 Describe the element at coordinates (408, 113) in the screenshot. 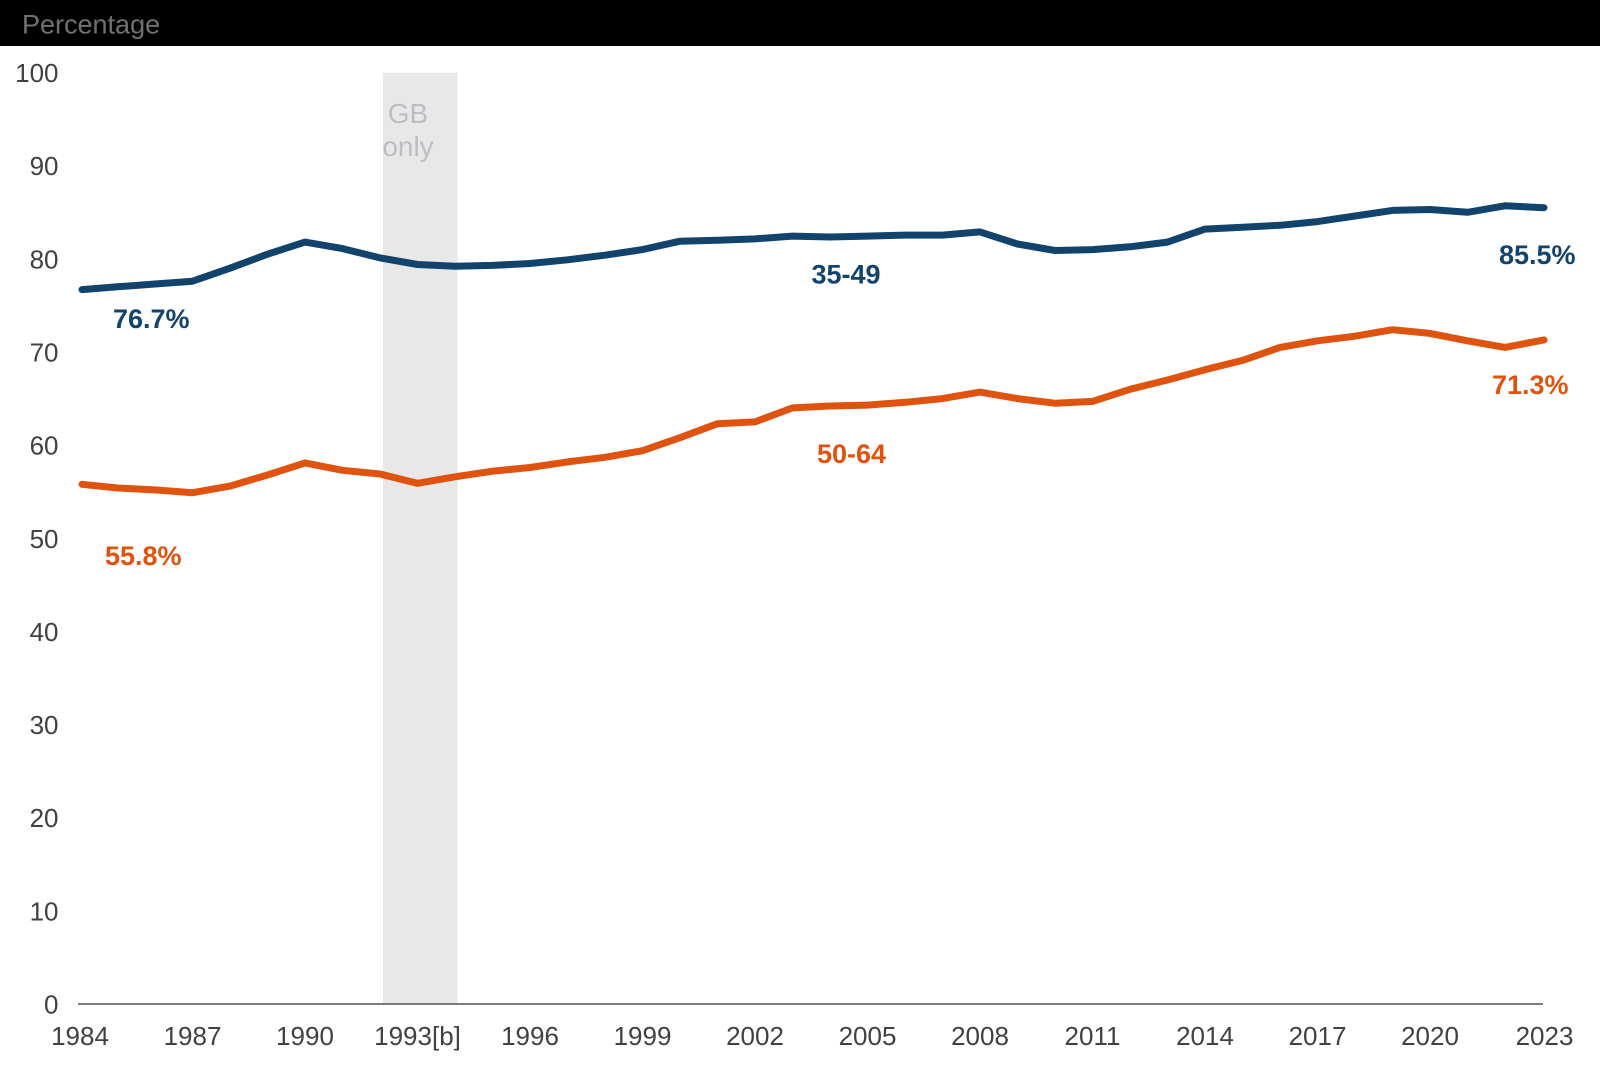

I see `svg-text: GB` at that location.